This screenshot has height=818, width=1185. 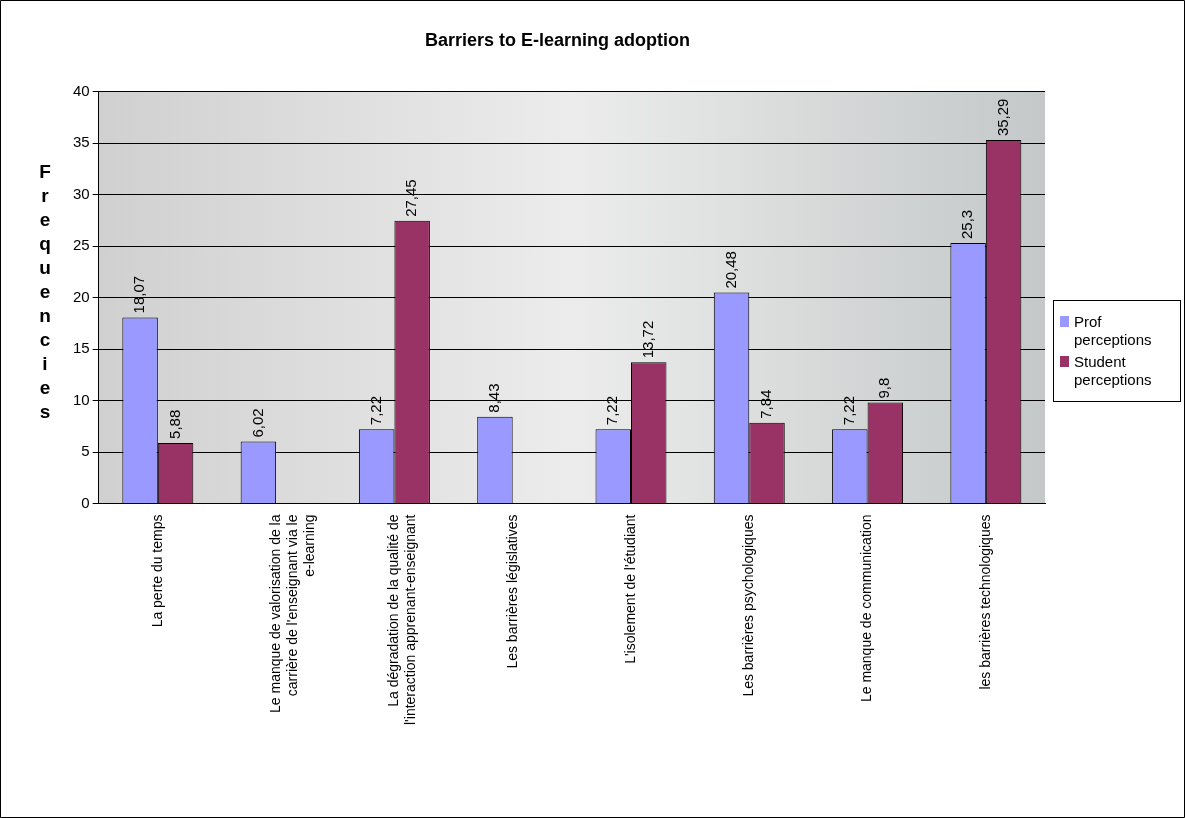 I want to click on chart-title: Barriers to E-learning adoption, so click(x=557, y=39).